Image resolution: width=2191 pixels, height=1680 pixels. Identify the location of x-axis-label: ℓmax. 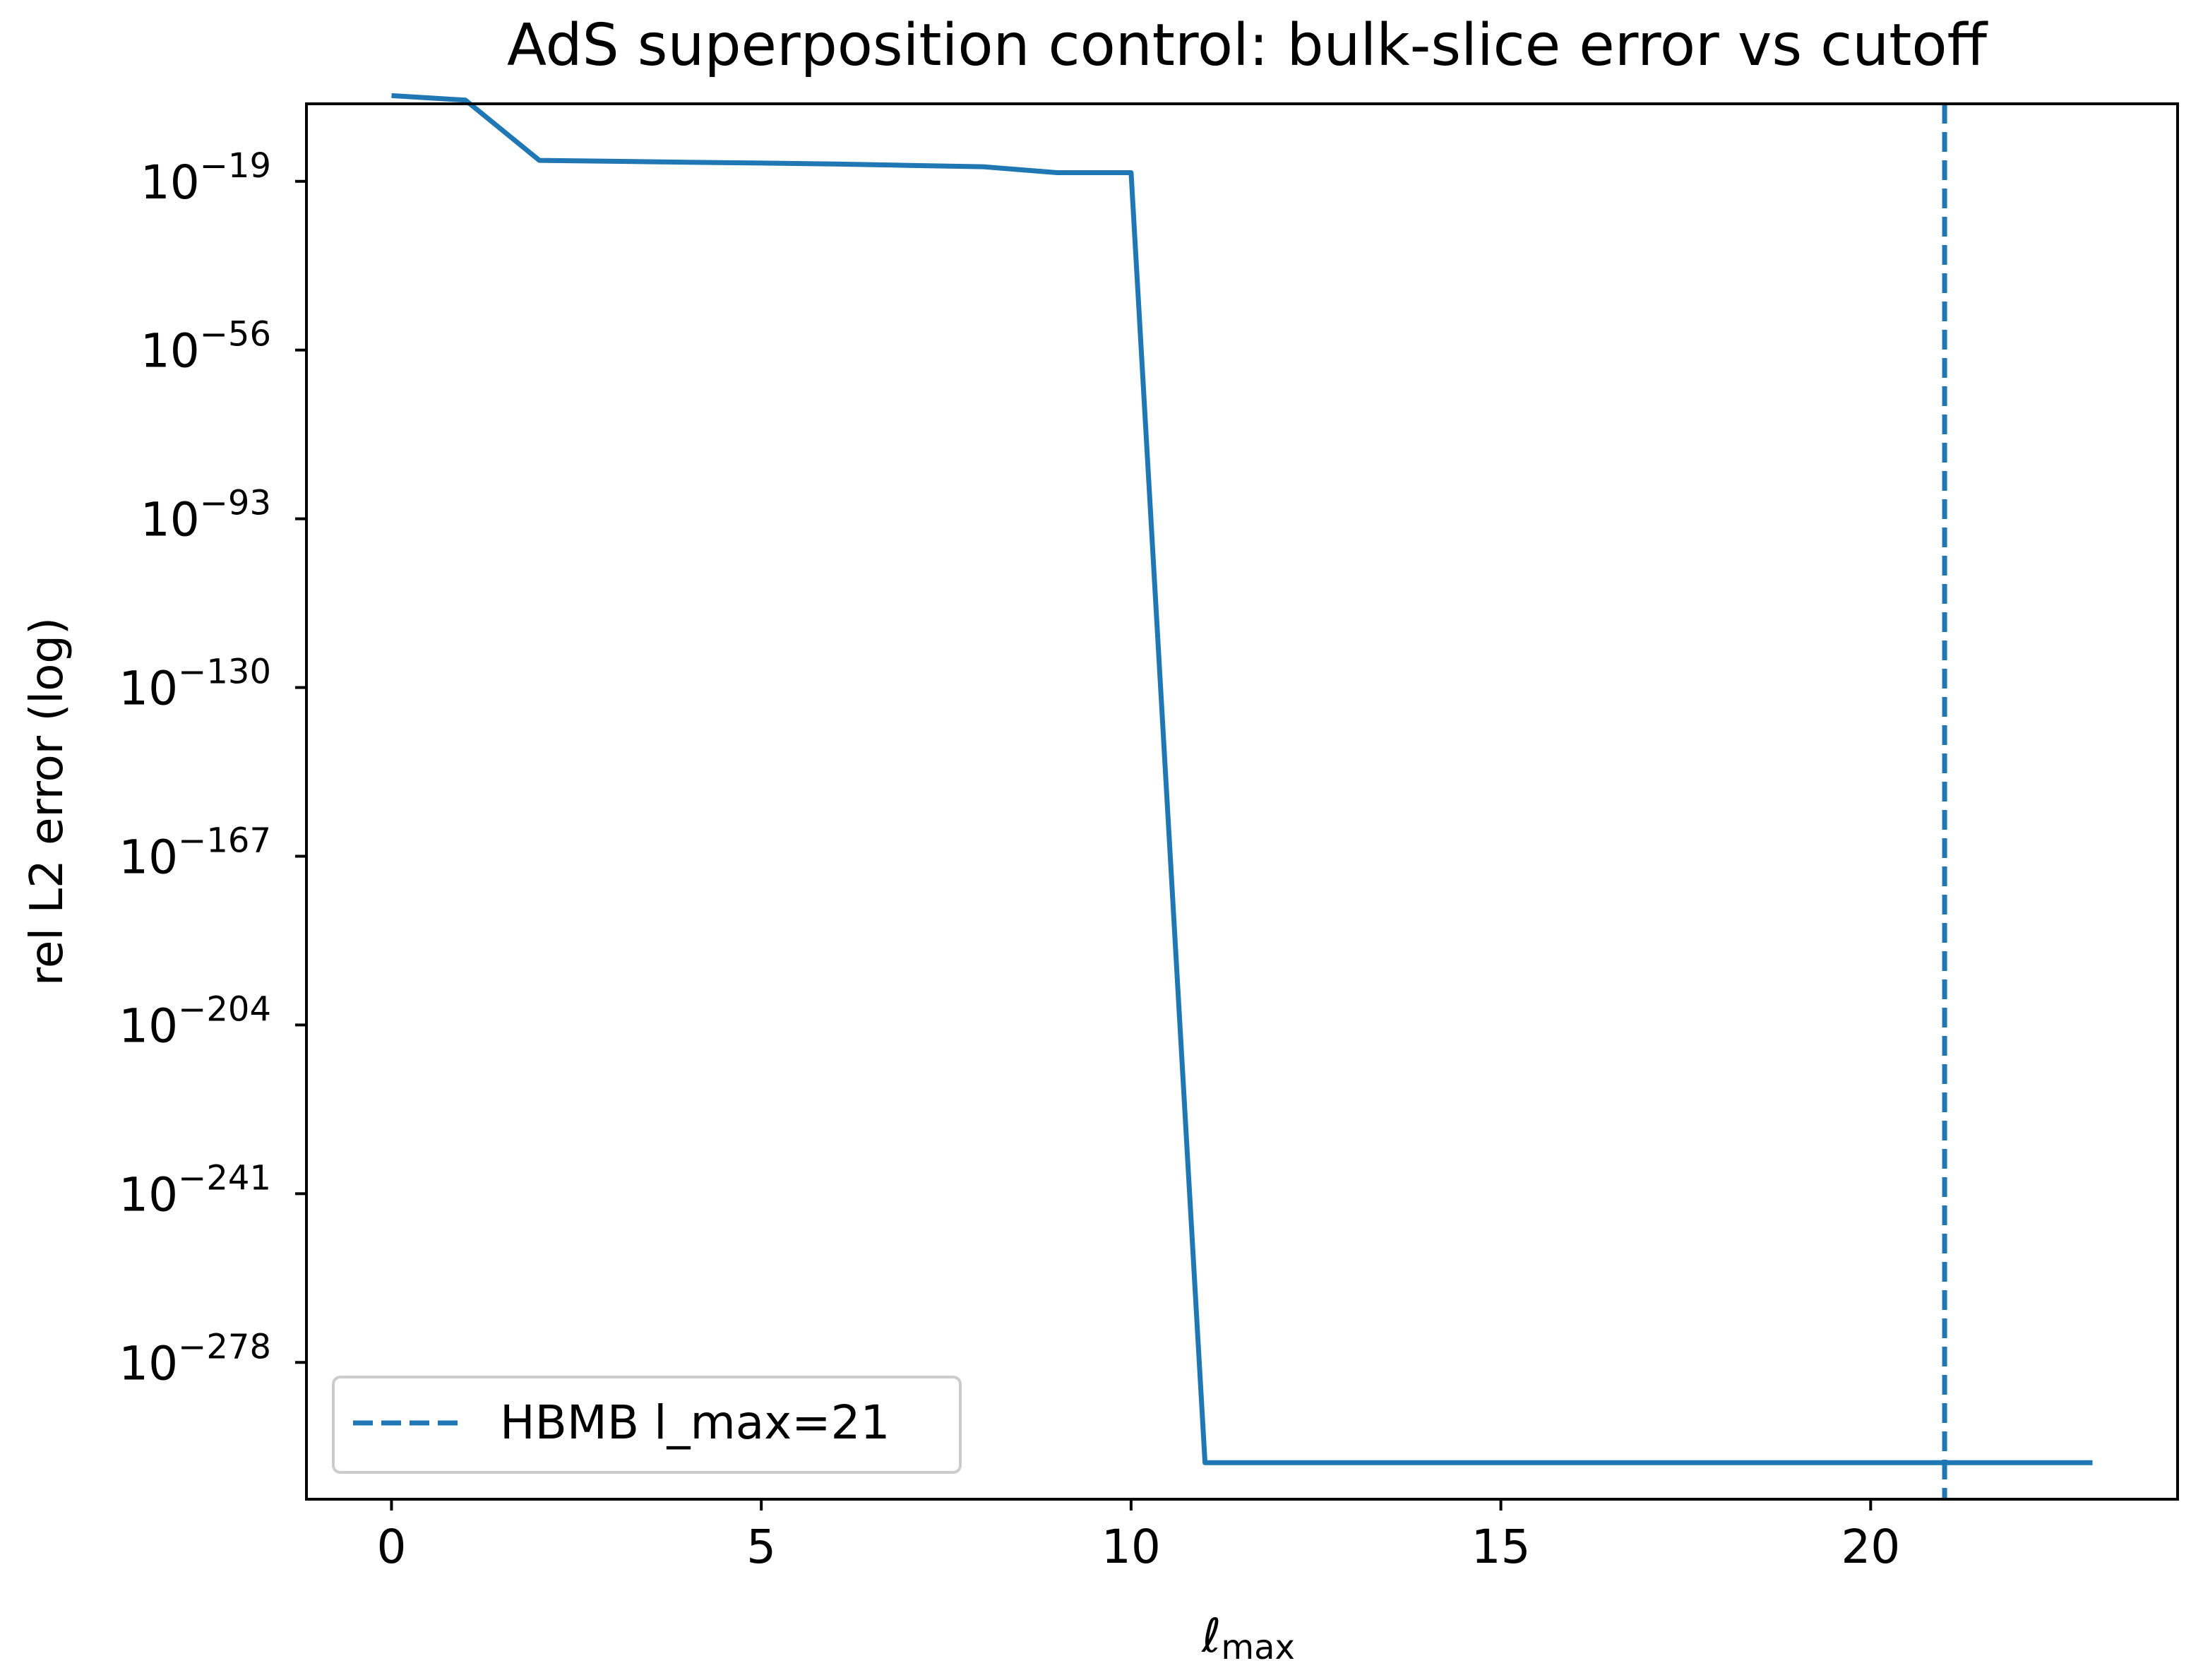
(1248, 1638).